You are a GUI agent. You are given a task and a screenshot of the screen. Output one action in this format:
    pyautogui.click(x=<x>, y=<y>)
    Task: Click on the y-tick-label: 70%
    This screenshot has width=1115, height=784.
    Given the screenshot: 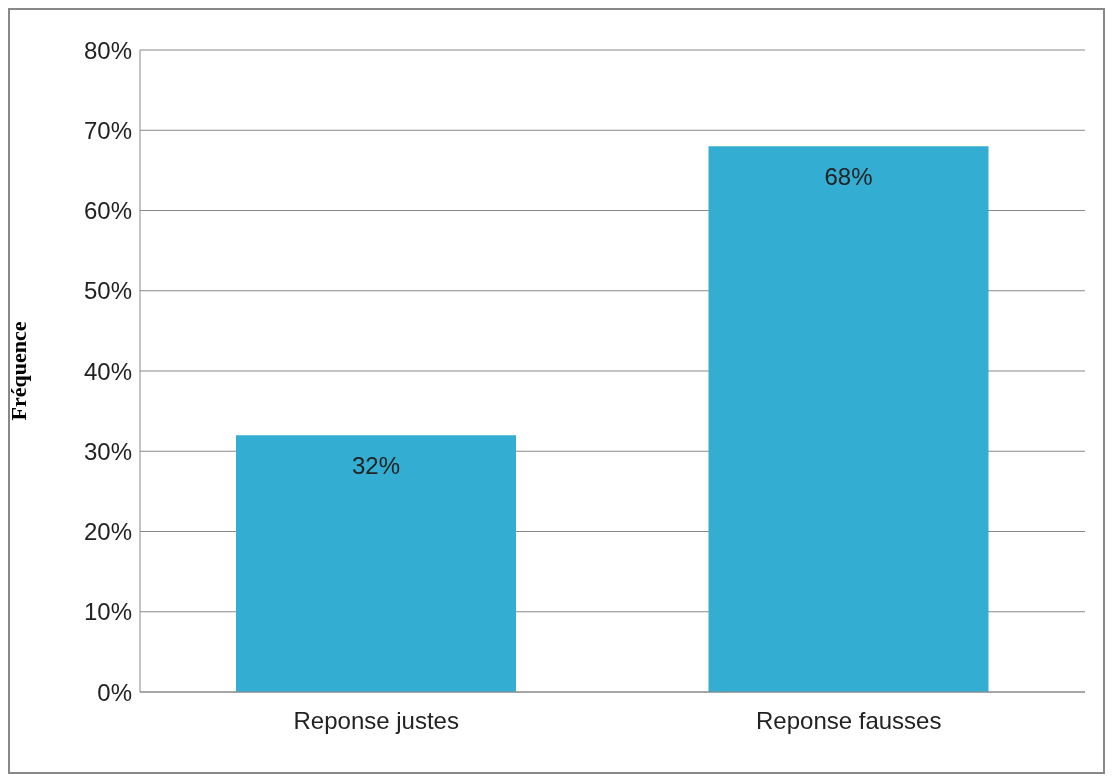 What is the action you would take?
    pyautogui.click(x=107, y=130)
    